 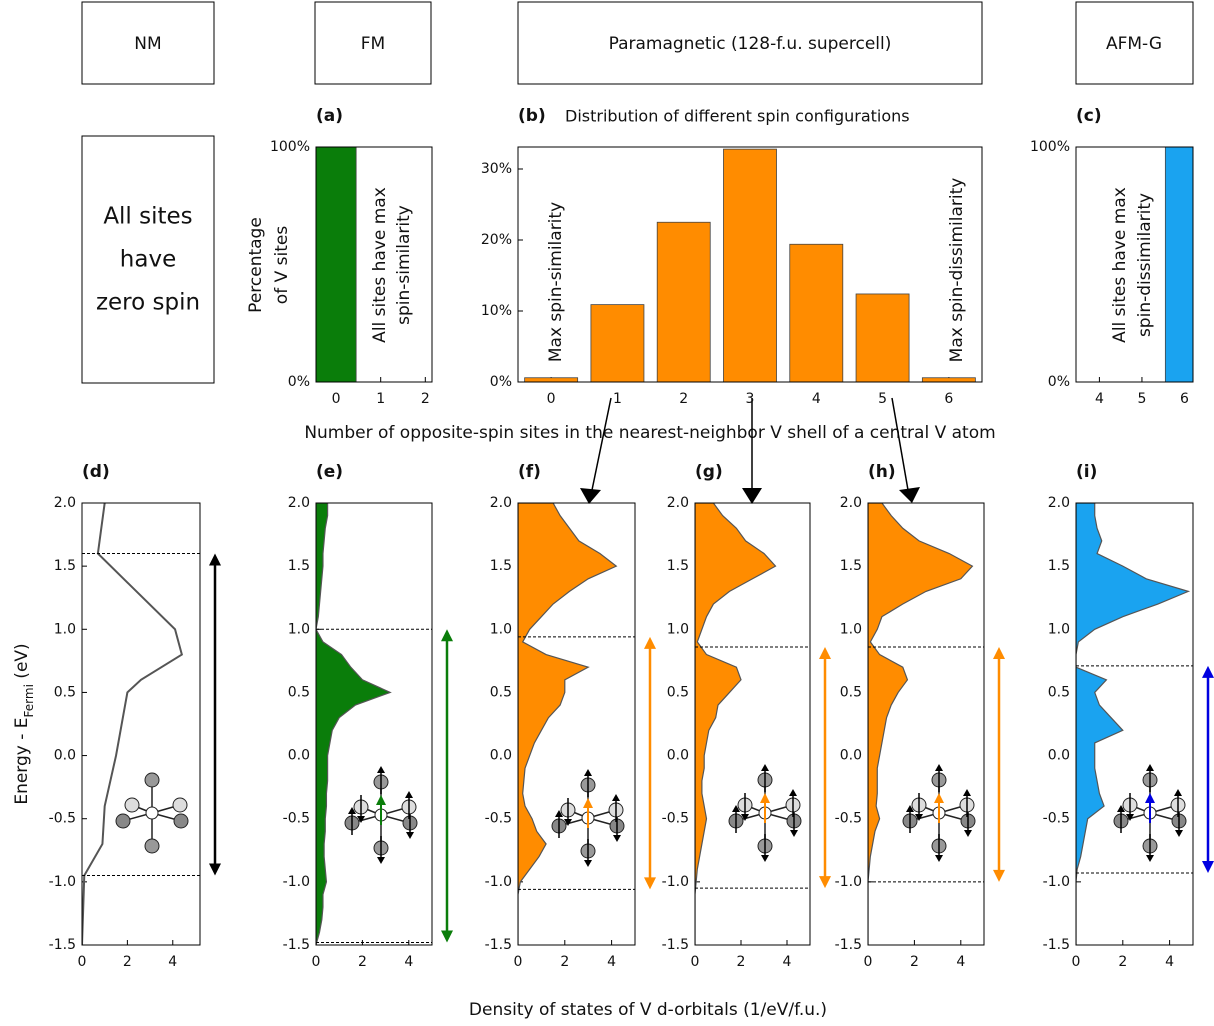 I want to click on x-tick-label: 3, so click(x=750, y=399).